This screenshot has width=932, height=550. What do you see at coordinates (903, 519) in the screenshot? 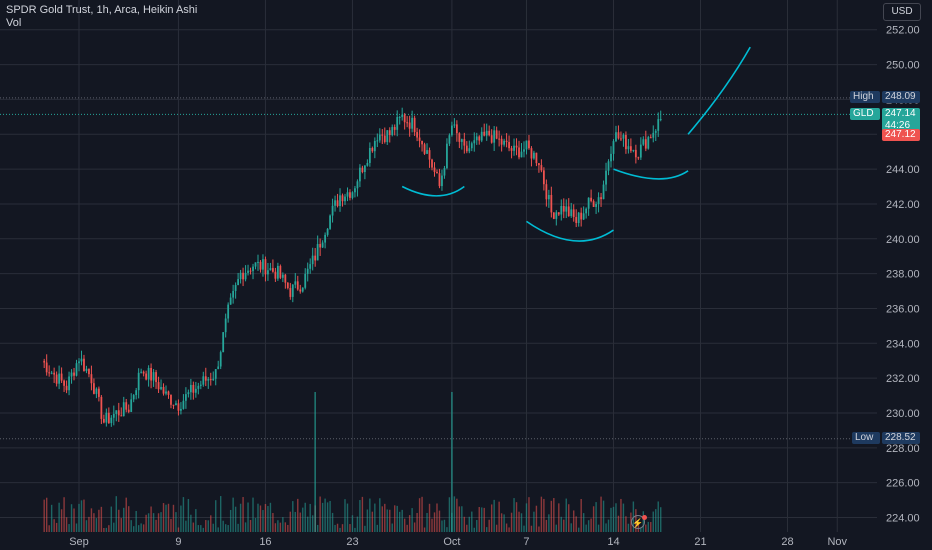
I see `y-tick-label: 224.00` at bounding box center [903, 519].